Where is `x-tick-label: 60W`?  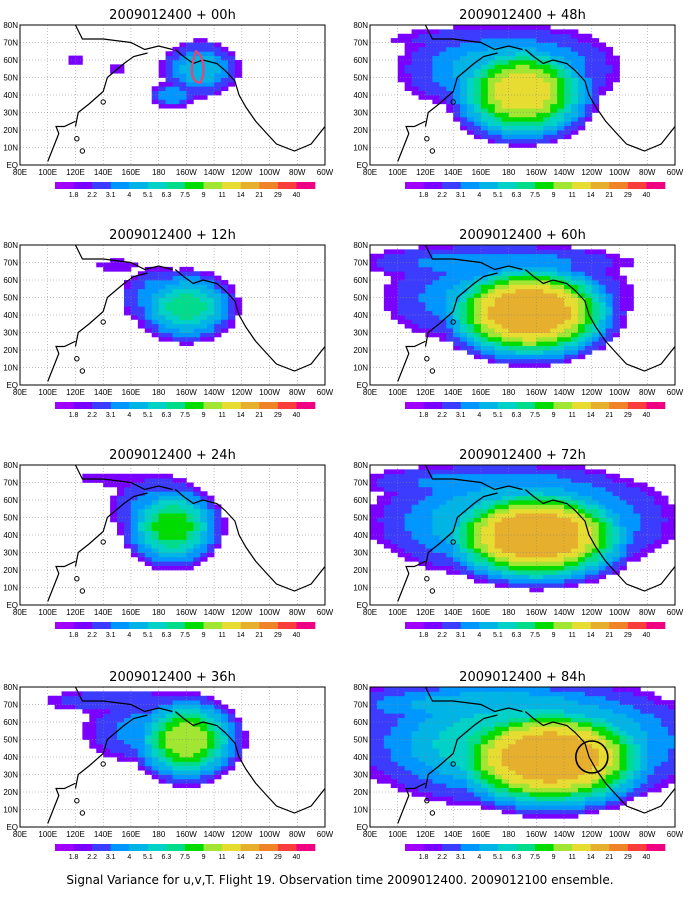
x-tick-label: 60W is located at coordinates (325, 834).